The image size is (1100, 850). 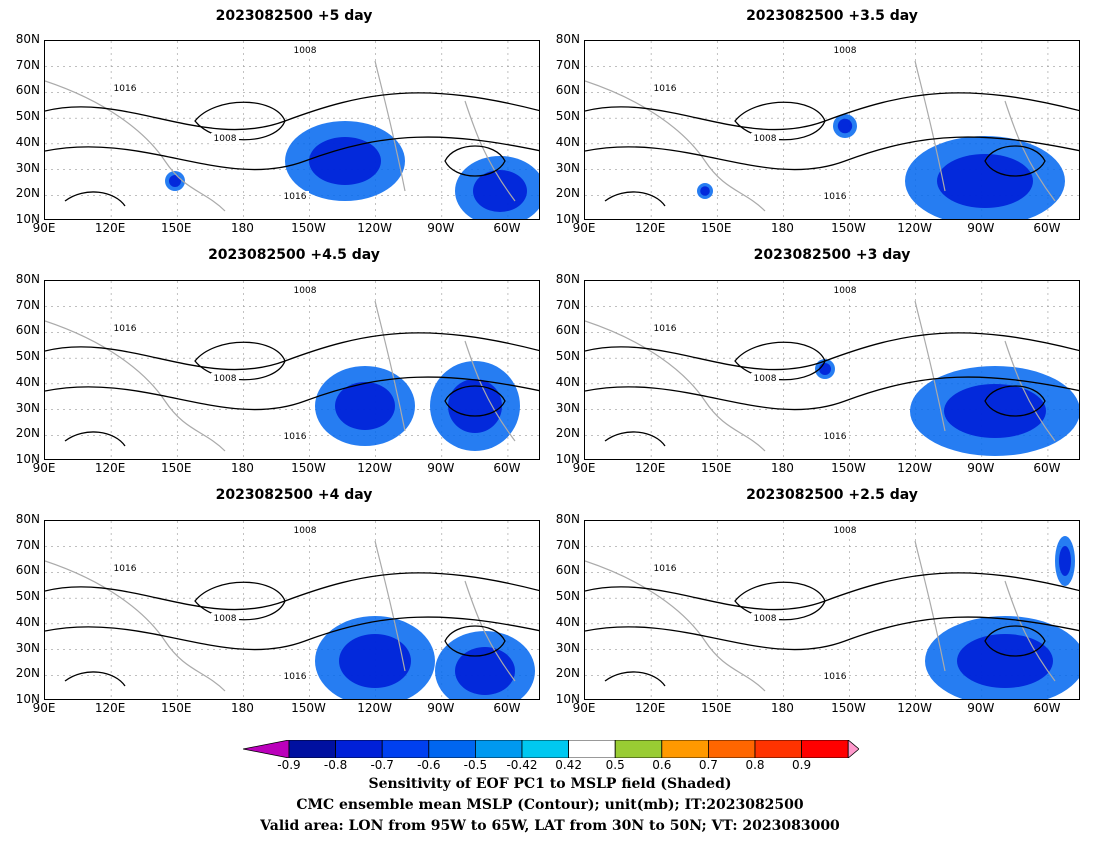 What do you see at coordinates (853, 749) in the screenshot?
I see `colorbar-triangle-right` at bounding box center [853, 749].